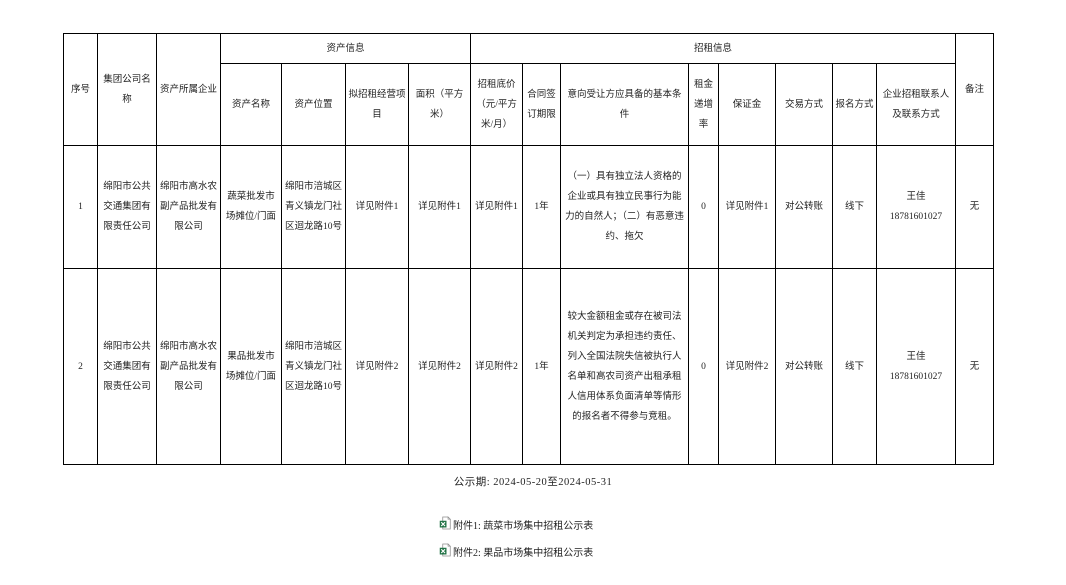  What do you see at coordinates (251, 207) in the screenshot?
I see `cell-asset-name: 蔬菜批发市场摊位/门面` at bounding box center [251, 207].